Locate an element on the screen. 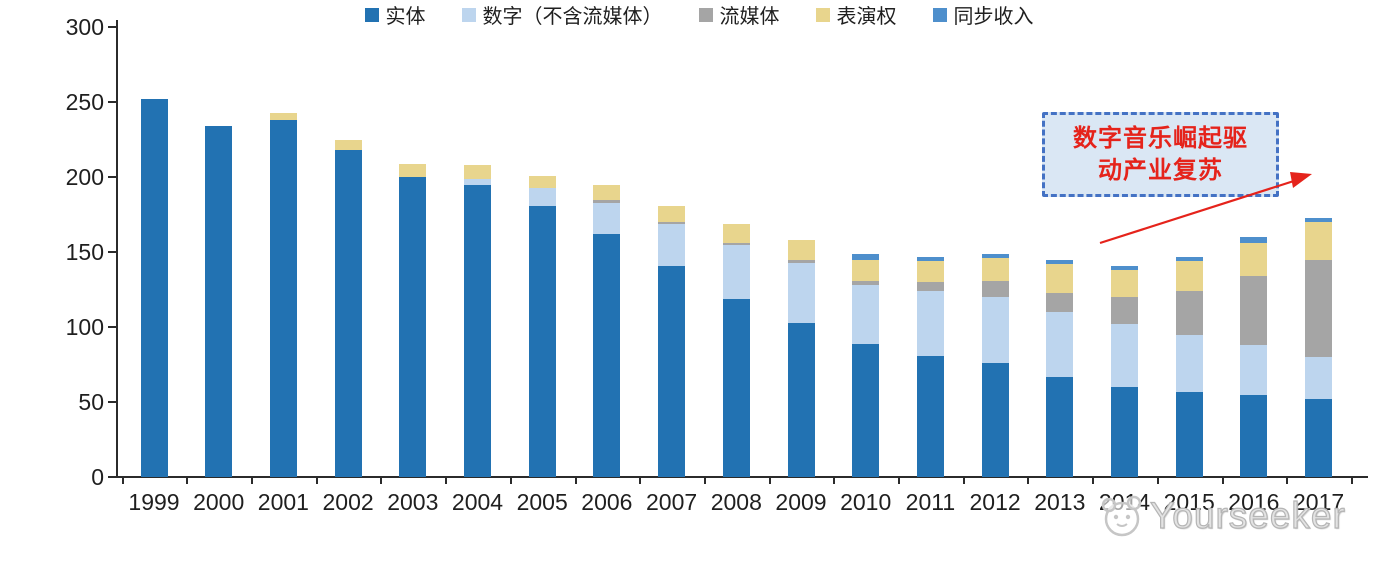  watermark-text: Yourseeker is located at coordinates (1247, 515).